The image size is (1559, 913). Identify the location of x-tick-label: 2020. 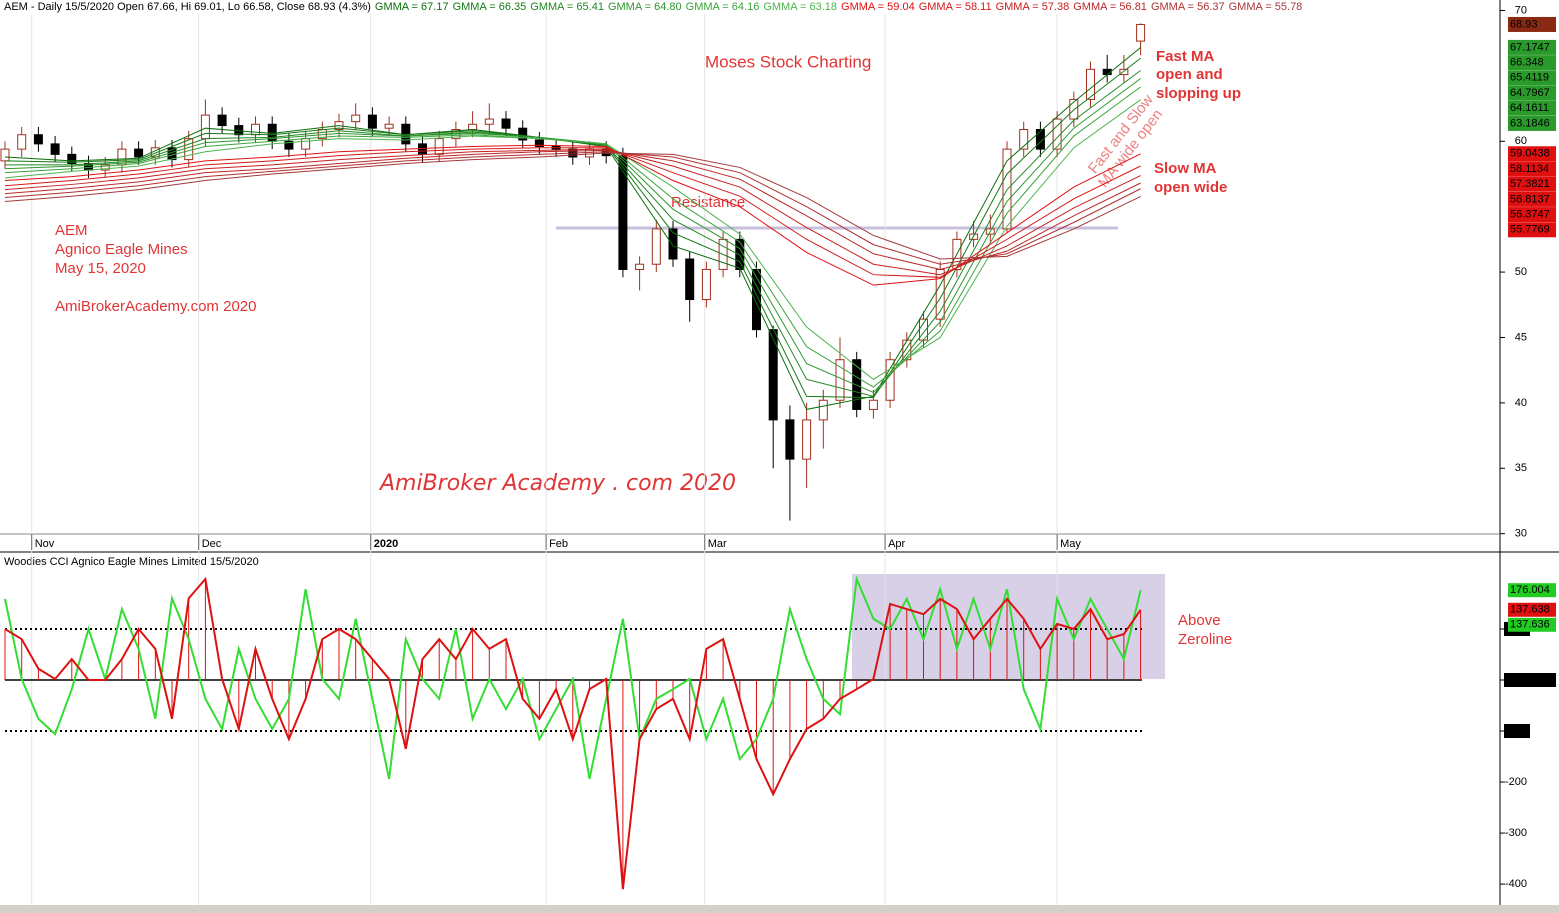
(386, 544).